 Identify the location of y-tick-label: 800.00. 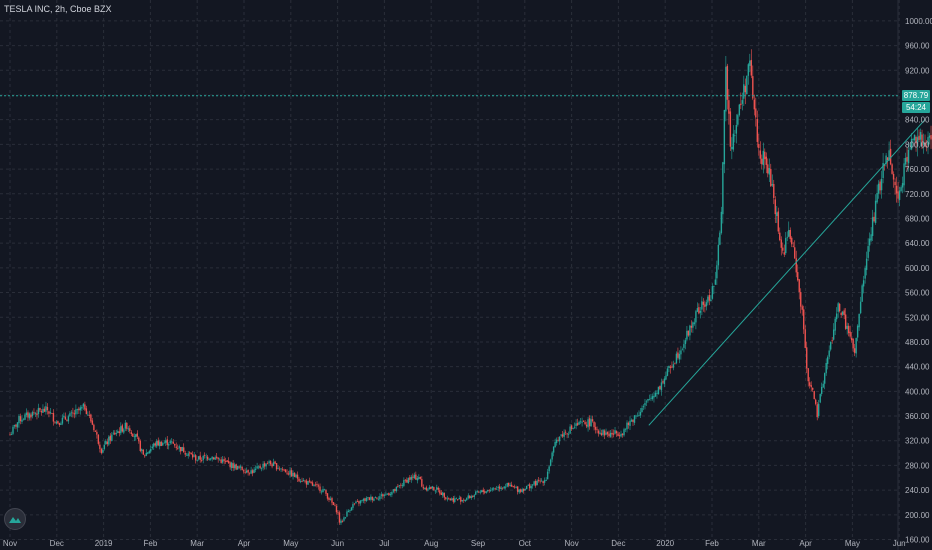
(917, 144).